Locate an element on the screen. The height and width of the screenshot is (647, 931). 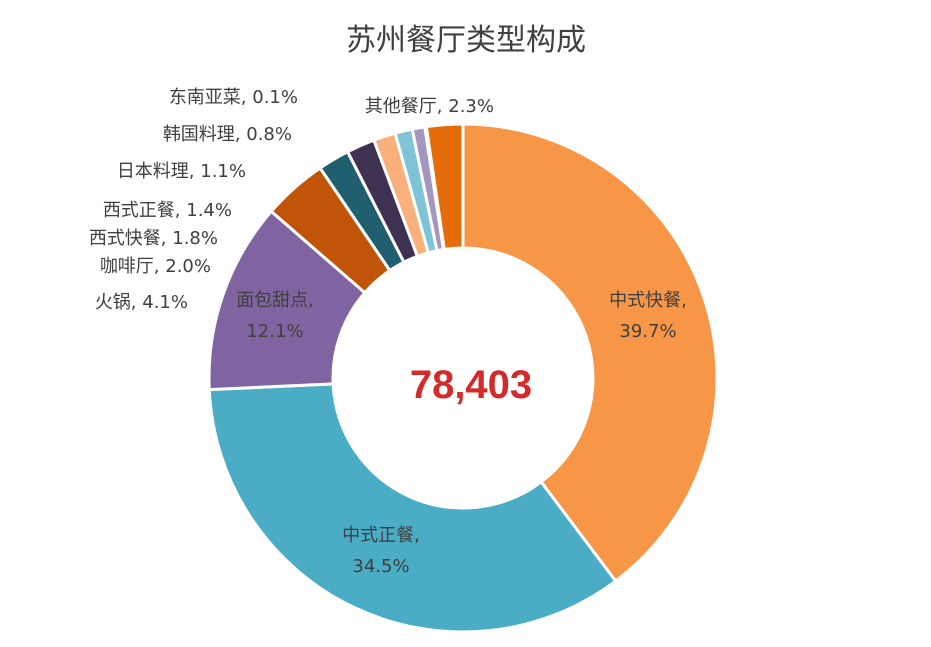
label-5: 西式快餐, 1.8% is located at coordinates (153, 238).